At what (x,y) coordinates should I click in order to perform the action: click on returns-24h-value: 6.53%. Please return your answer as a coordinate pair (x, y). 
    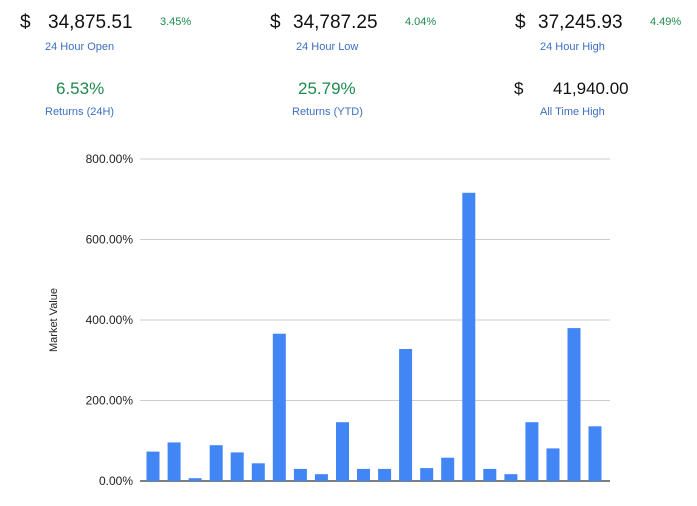
    Looking at the image, I should click on (80, 88).